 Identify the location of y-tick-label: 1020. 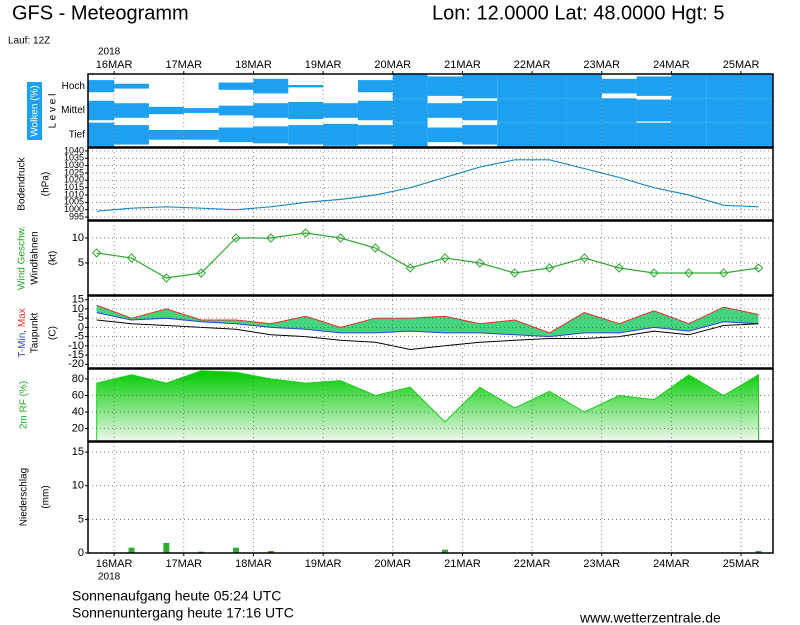
(74, 180).